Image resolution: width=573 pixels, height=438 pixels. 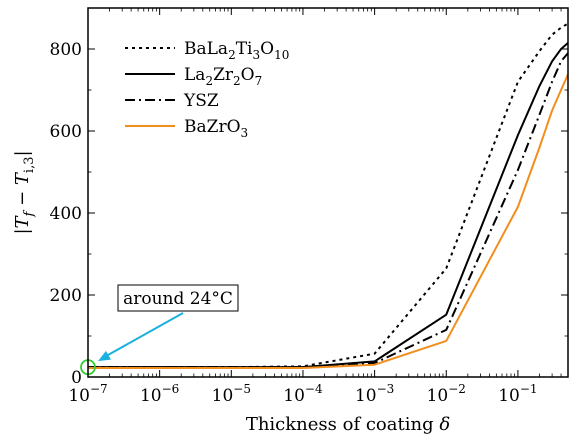 I want to click on y-tick-label: 400, so click(x=66, y=214).